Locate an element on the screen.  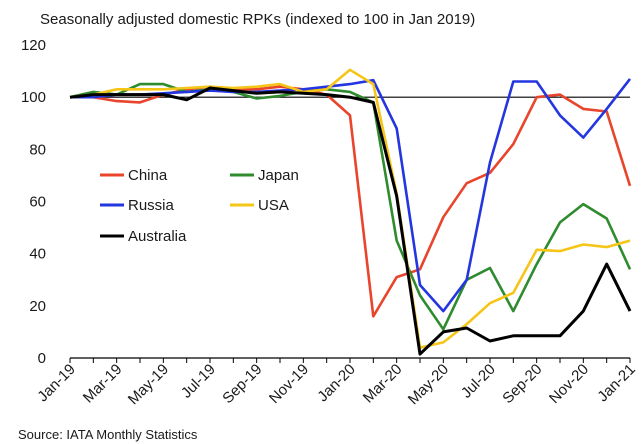
y-tick-label-60: 60 is located at coordinates (37, 202).